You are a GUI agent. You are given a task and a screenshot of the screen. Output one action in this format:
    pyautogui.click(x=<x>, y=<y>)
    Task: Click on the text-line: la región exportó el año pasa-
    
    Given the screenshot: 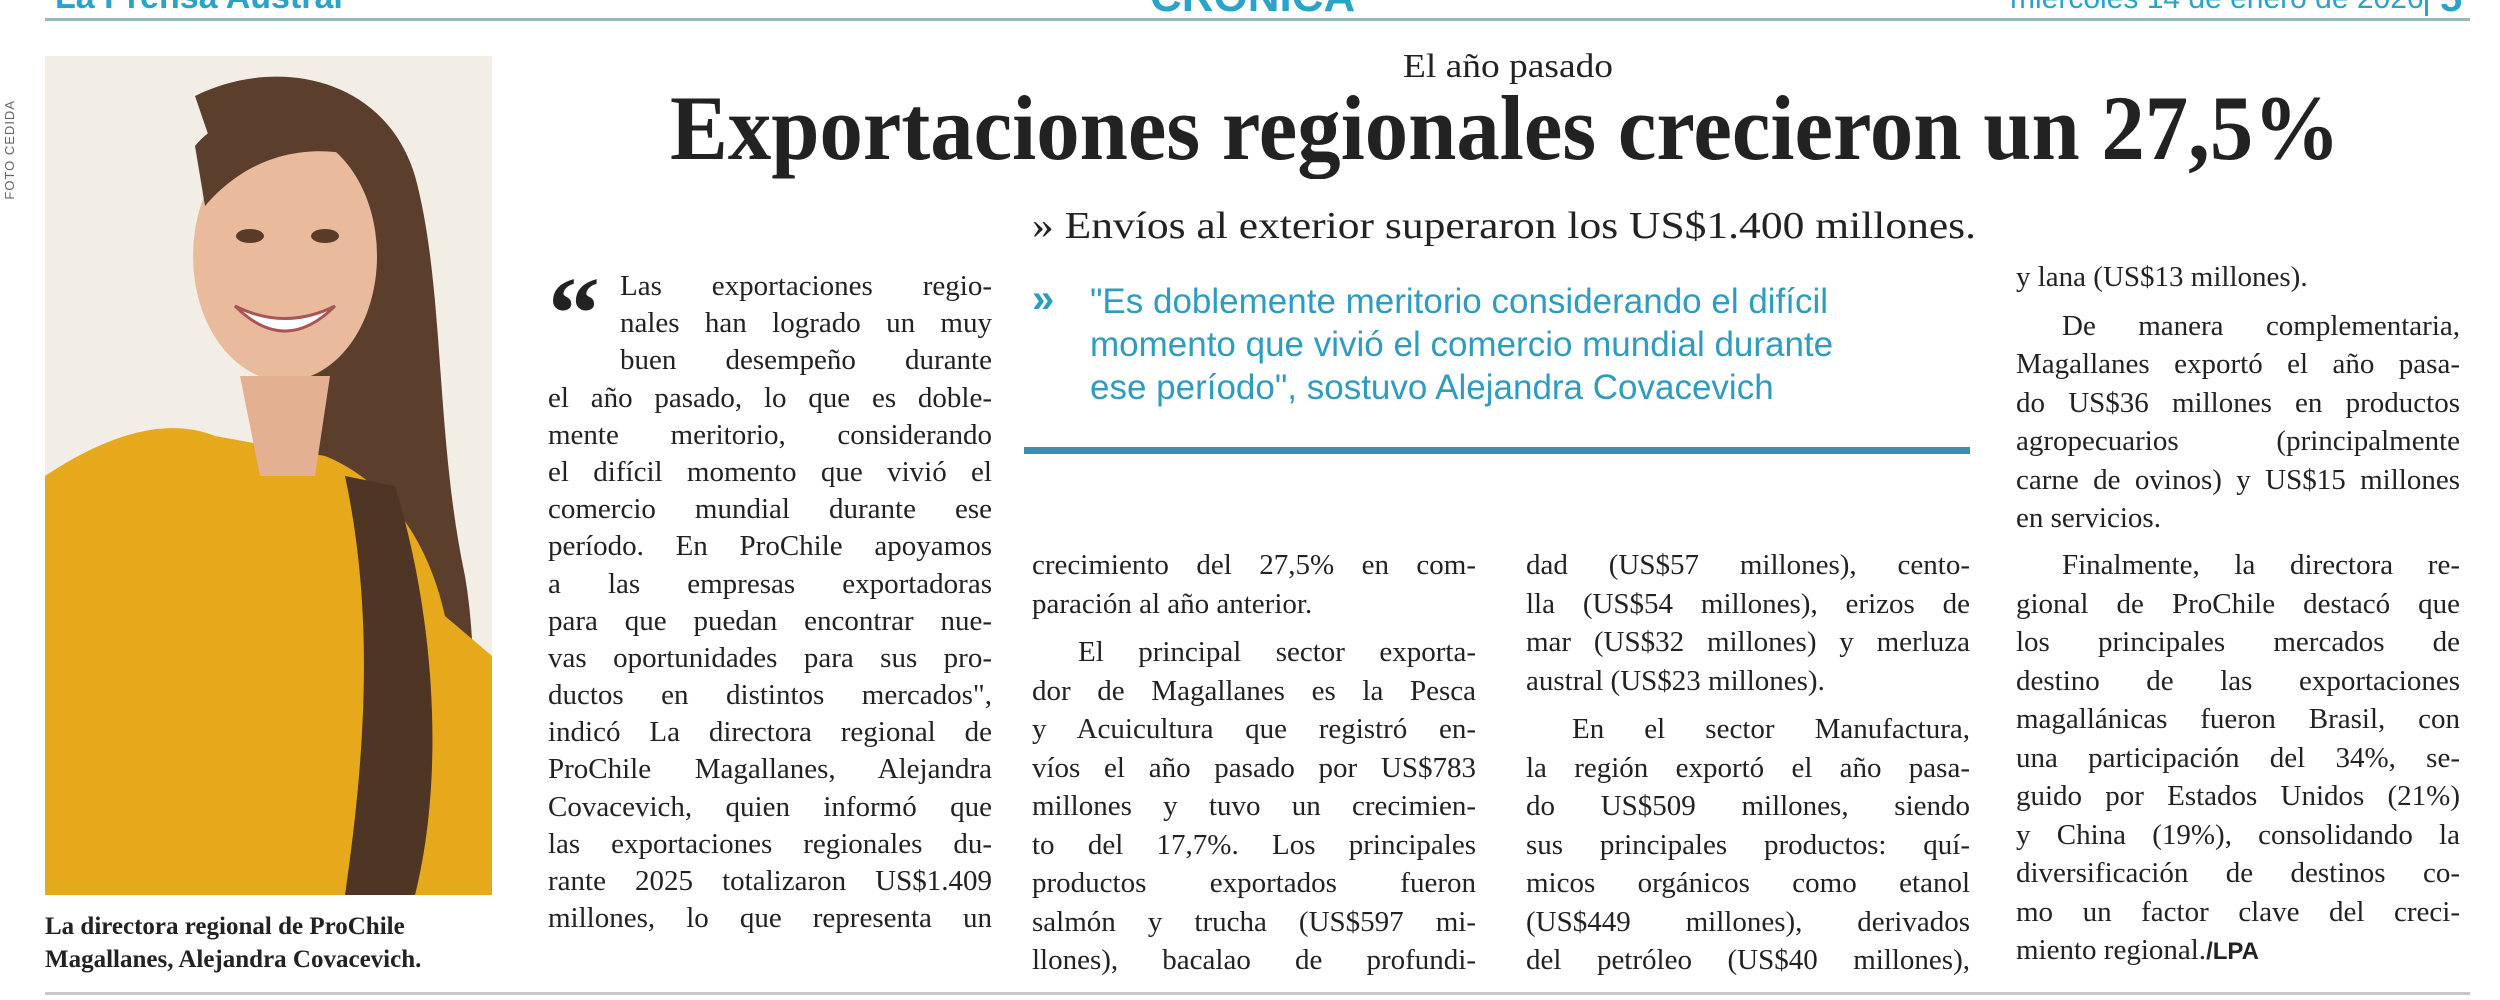 What is the action you would take?
    pyautogui.click(x=1748, y=767)
    